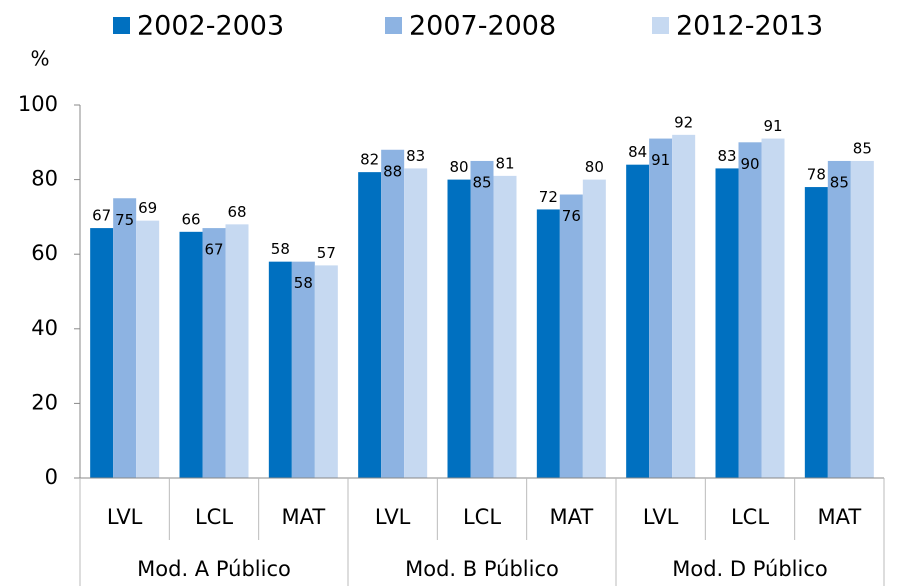 This screenshot has height=586, width=904. What do you see at coordinates (482, 26) in the screenshot?
I see `legend-label: 2007-2008` at bounding box center [482, 26].